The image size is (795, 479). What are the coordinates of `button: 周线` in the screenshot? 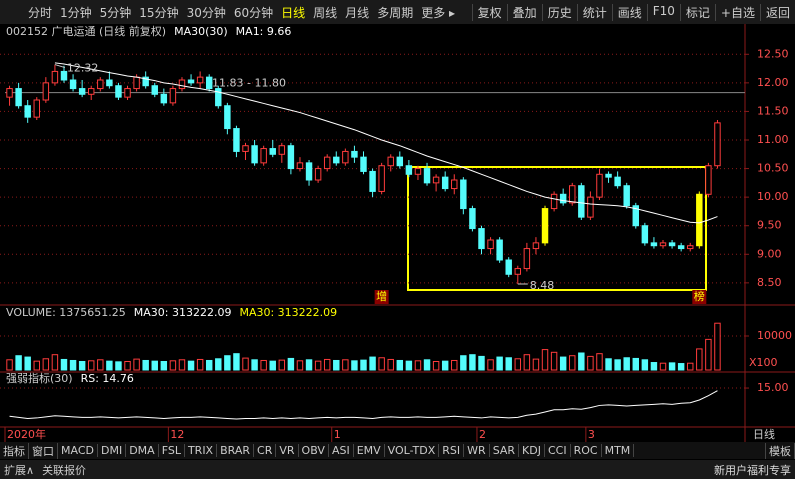 It's located at (325, 12).